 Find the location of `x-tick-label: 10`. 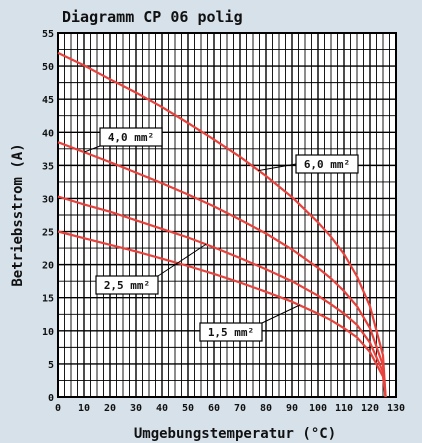

x-tick-label: 10 is located at coordinates (84, 408).